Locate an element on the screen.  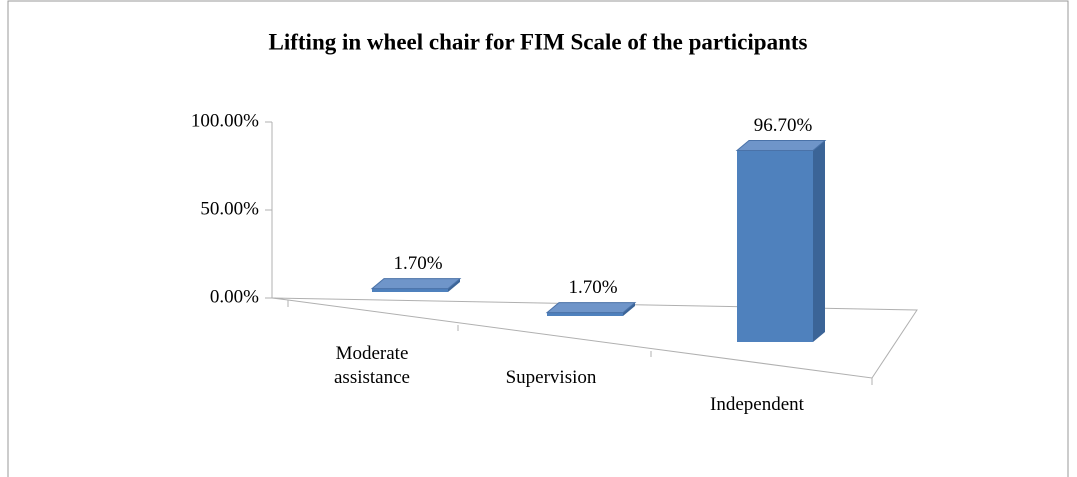
x-tick-label: Supervision is located at coordinates (551, 377).